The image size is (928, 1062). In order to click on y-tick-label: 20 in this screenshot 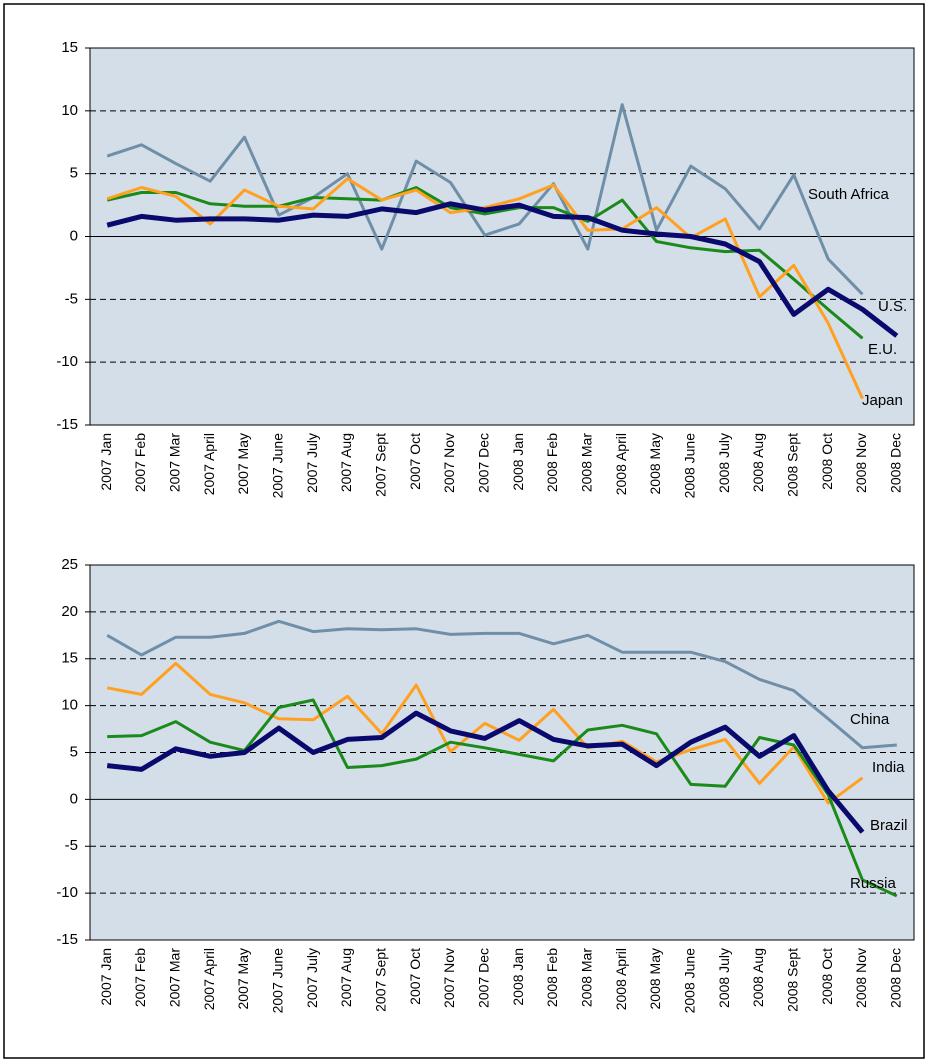, I will do `click(69, 611)`.